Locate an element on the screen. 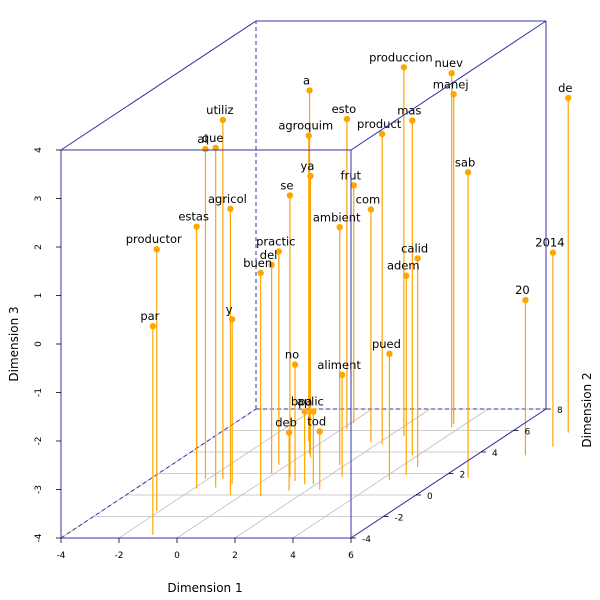 This screenshot has width=600, height=600. point-y is located at coordinates (232, 319).